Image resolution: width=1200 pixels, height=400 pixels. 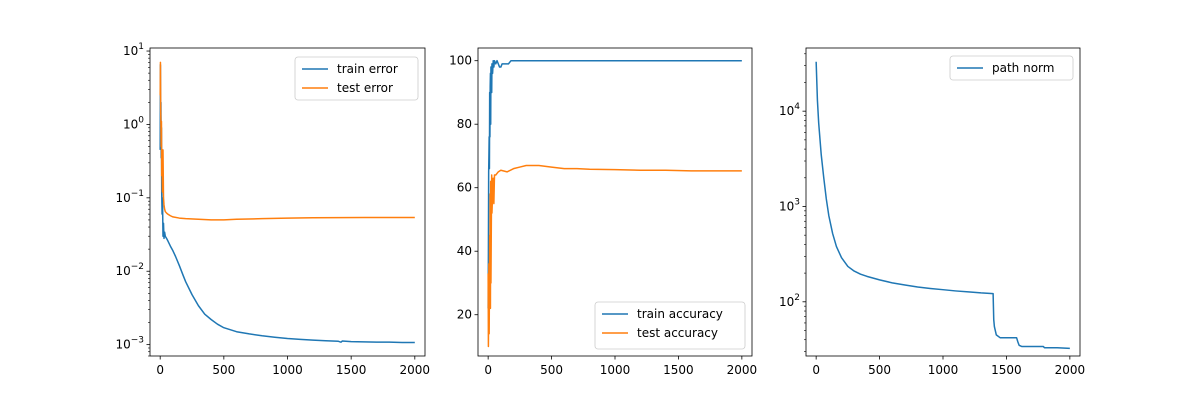 I want to click on series-line-train-accuracy, so click(x=614, y=184).